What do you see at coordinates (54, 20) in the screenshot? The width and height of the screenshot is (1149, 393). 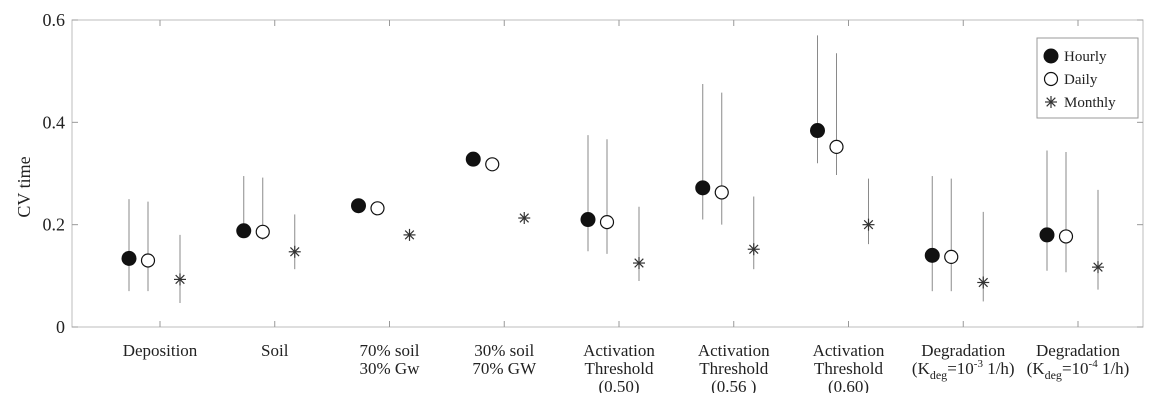 I see `y-tick-label: 0.6` at bounding box center [54, 20].